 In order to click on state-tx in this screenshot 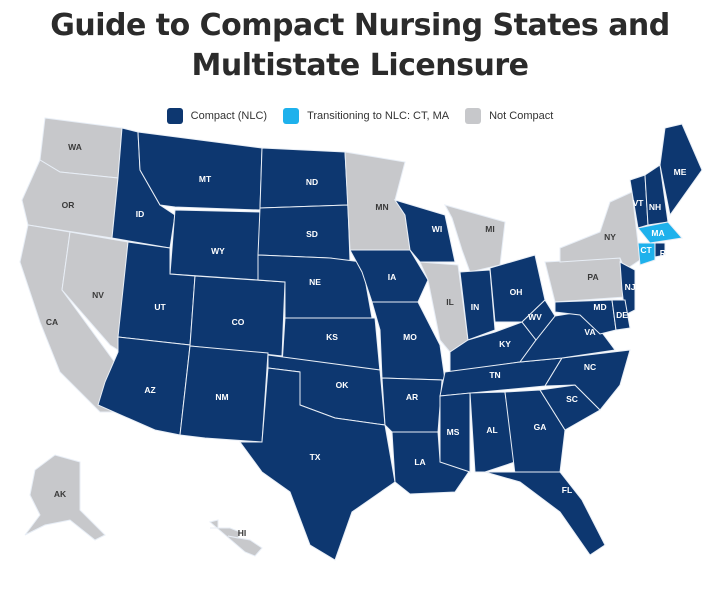, I will do `click(317, 464)`.